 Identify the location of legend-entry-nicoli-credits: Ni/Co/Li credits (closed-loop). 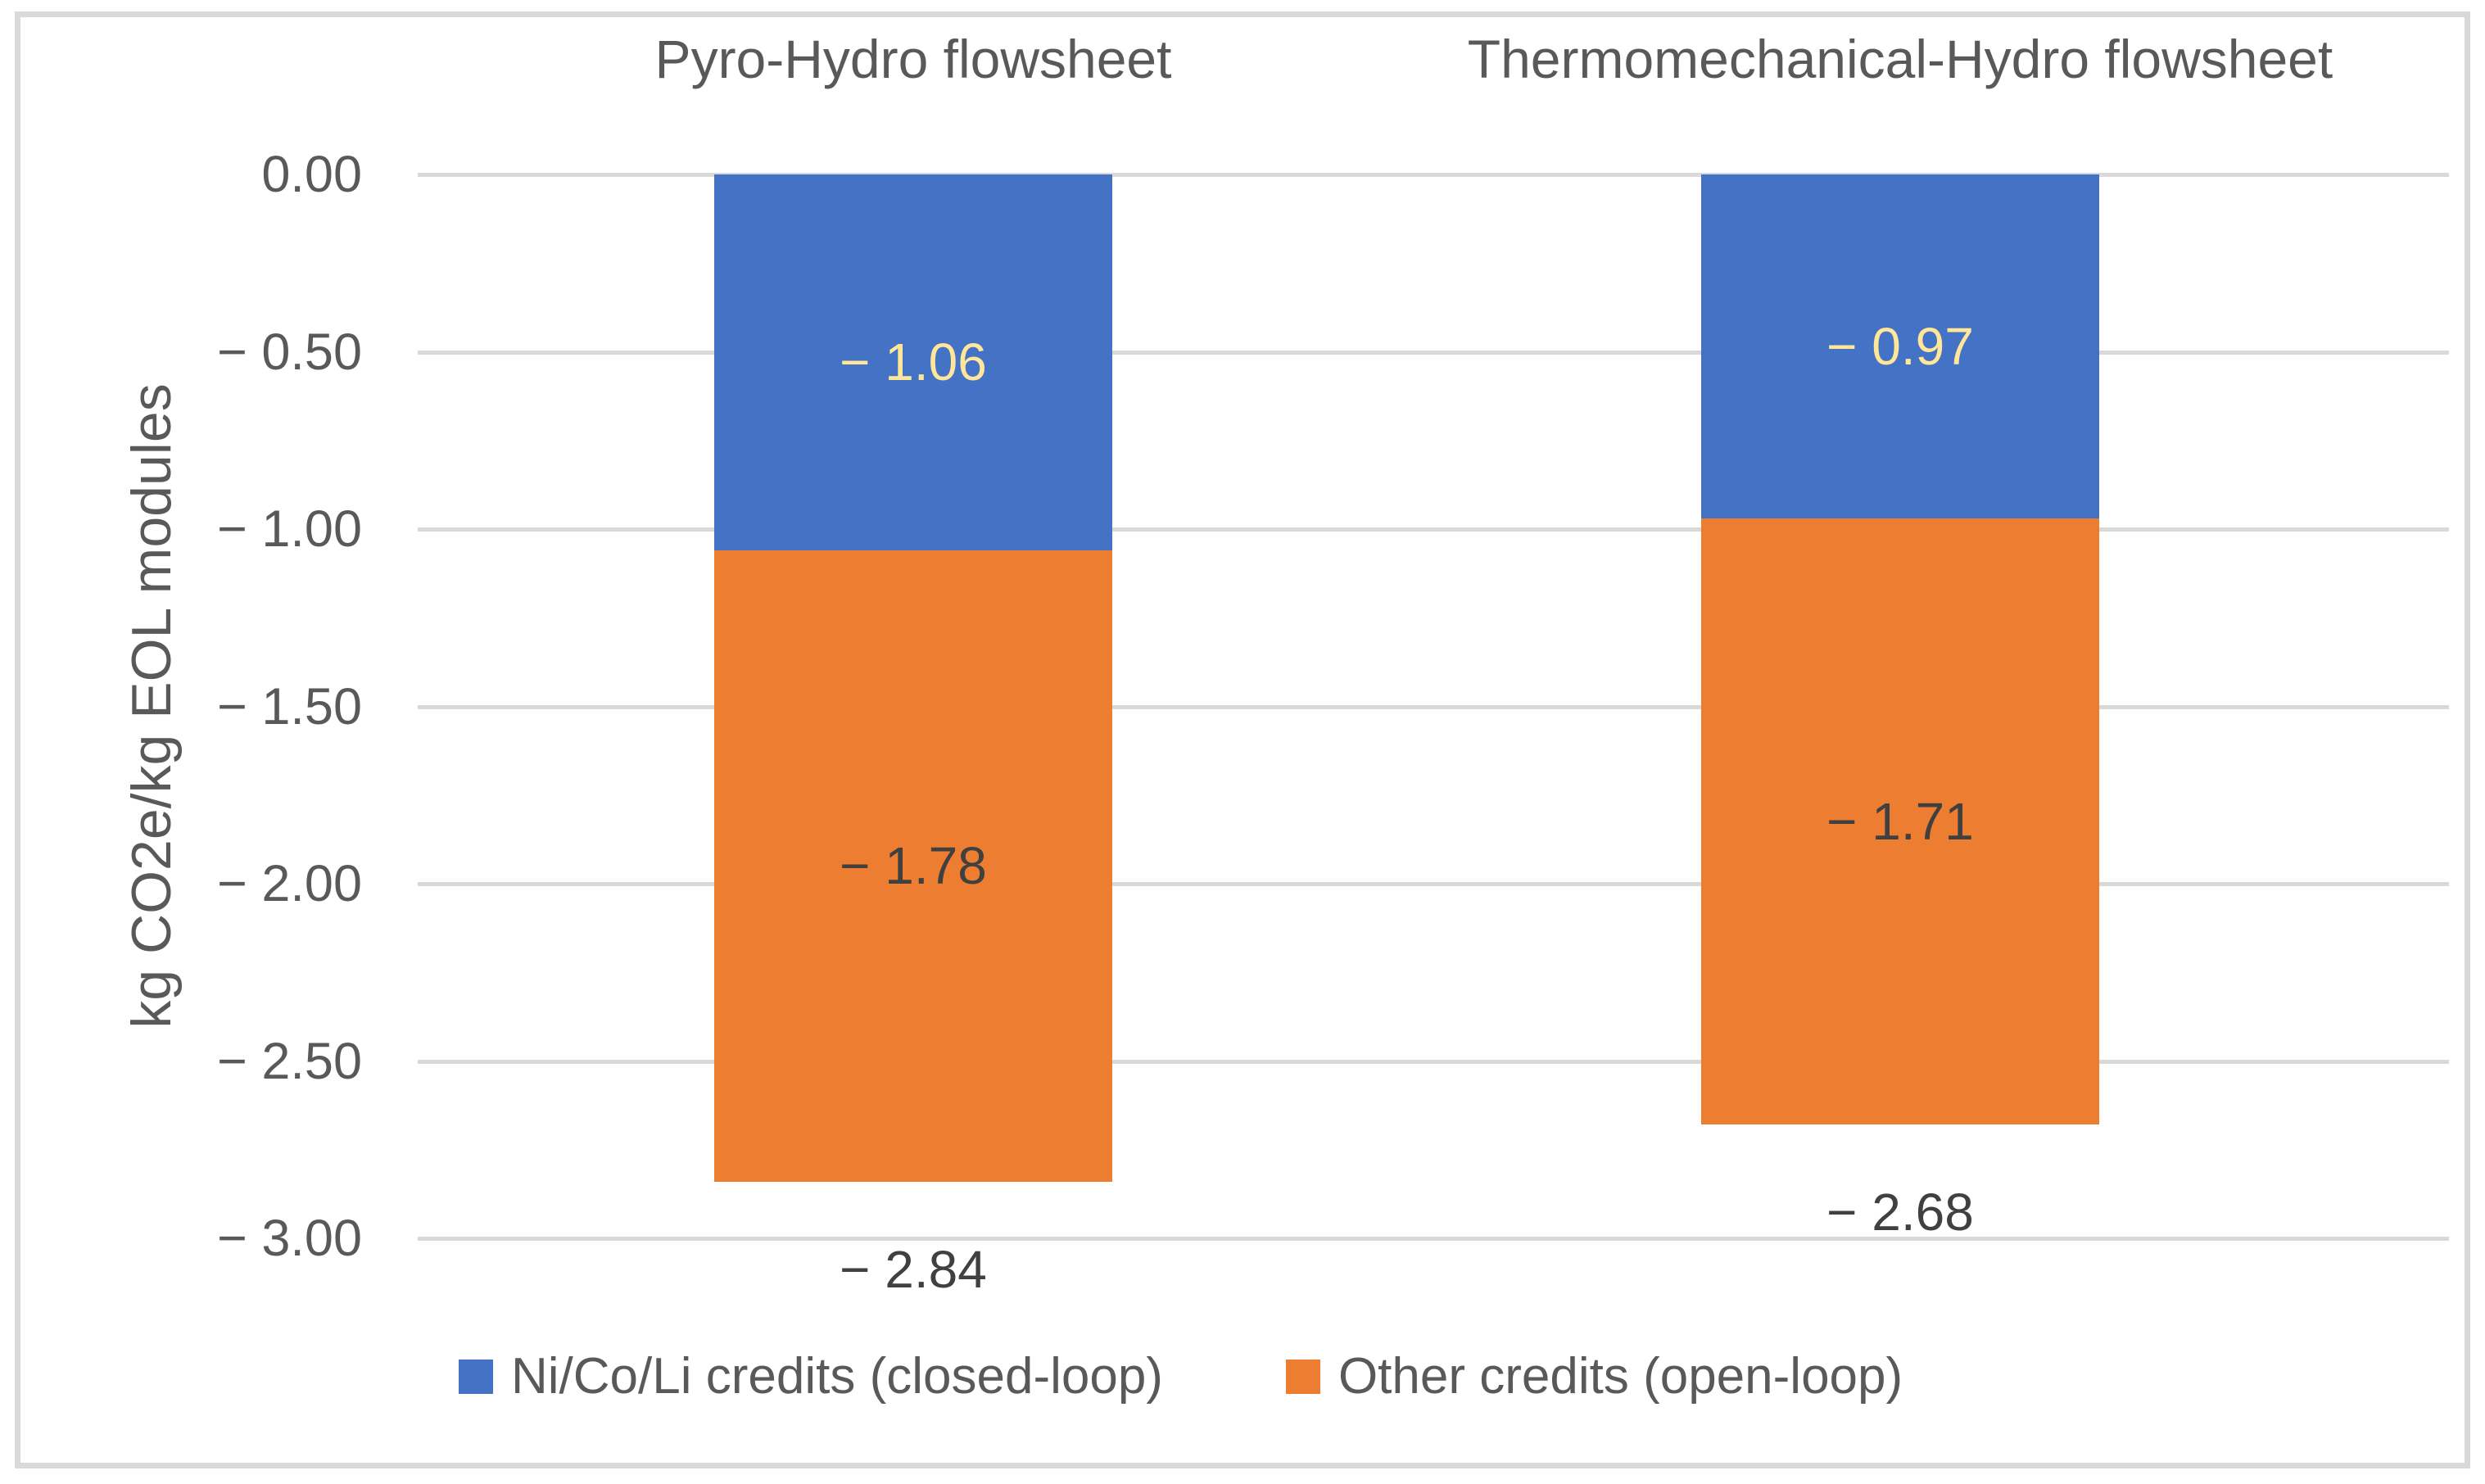
(811, 1376).